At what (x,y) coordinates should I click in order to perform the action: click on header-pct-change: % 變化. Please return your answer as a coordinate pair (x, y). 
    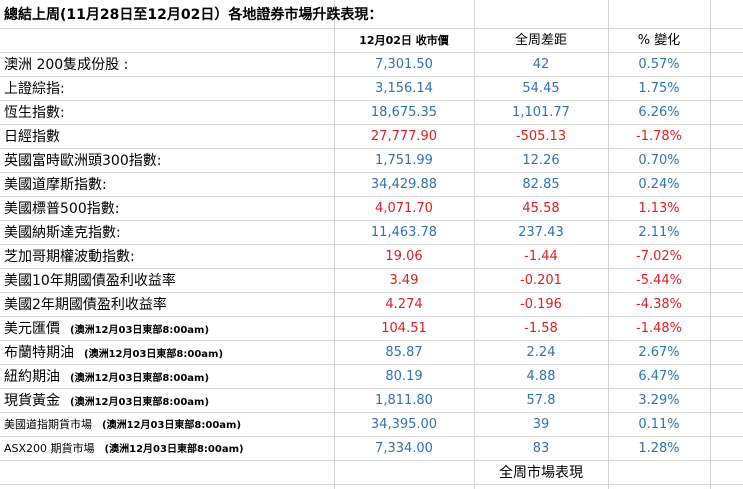
    Looking at the image, I should click on (659, 40).